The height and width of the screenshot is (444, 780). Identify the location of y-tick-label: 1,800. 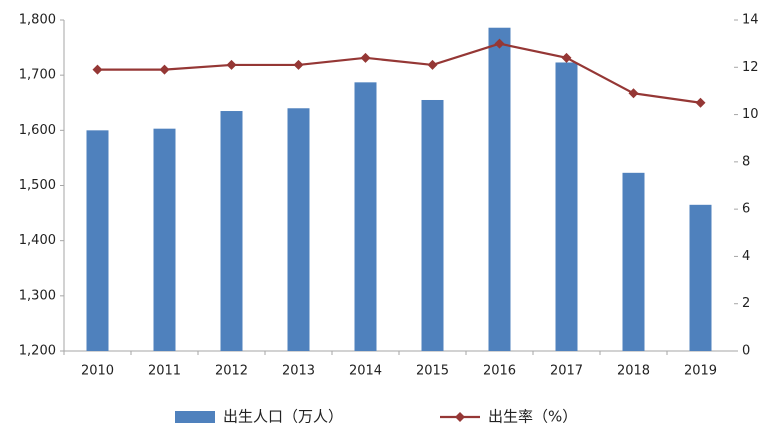
(37, 20).